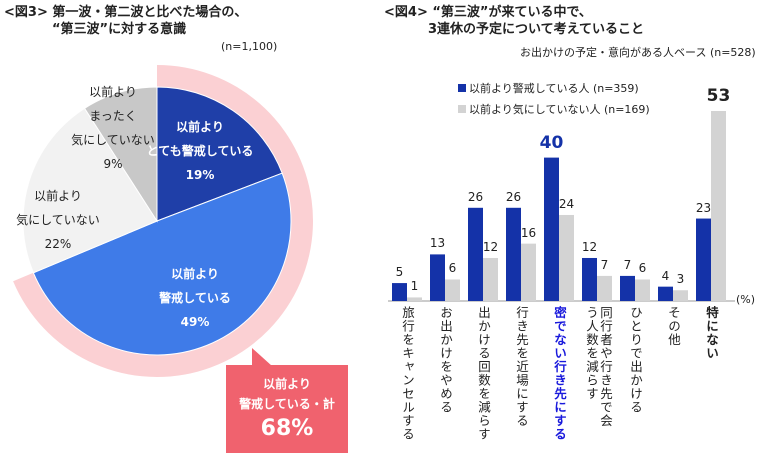 The height and width of the screenshot is (458, 760). Describe the element at coordinates (119, 29) in the screenshot. I see `pie-title-line2: “第三波”に対する意識` at that location.